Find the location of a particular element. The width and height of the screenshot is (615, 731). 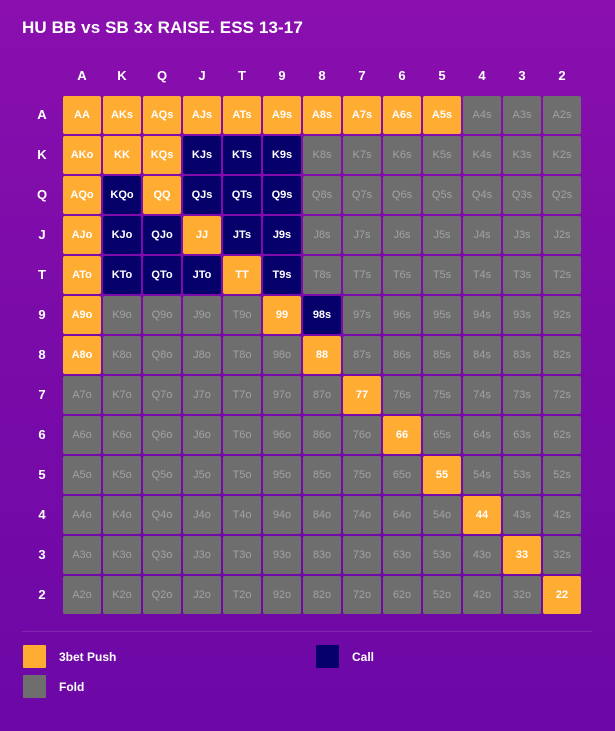

hand-cell-fold: Q2s is located at coordinates (562, 195).